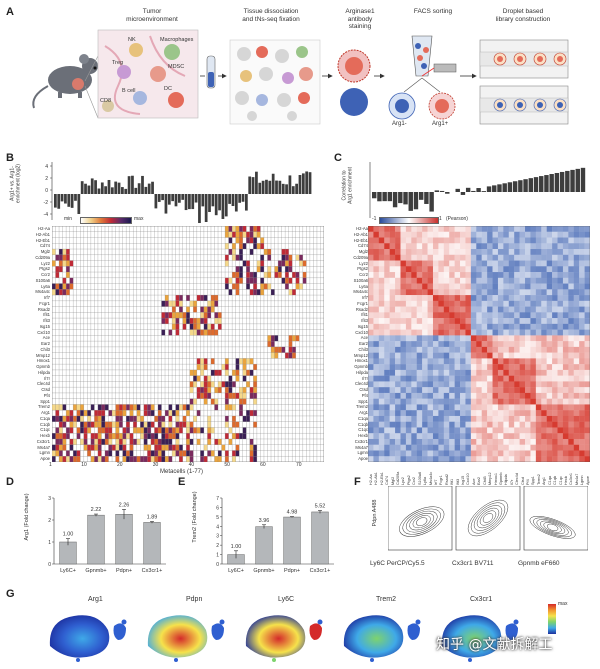 Image resolution: width=600 pixels, height=669 pixels. I want to click on legend-min-label: min, so click(68, 219).